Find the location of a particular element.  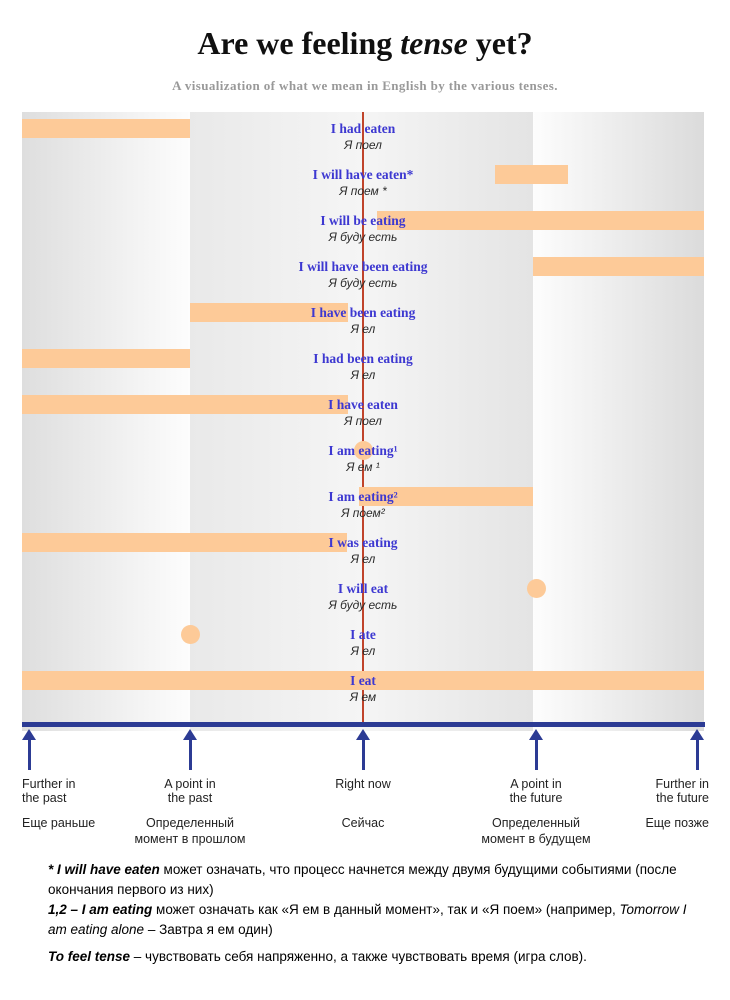

title-segment: Are we feeling is located at coordinates (299, 43).